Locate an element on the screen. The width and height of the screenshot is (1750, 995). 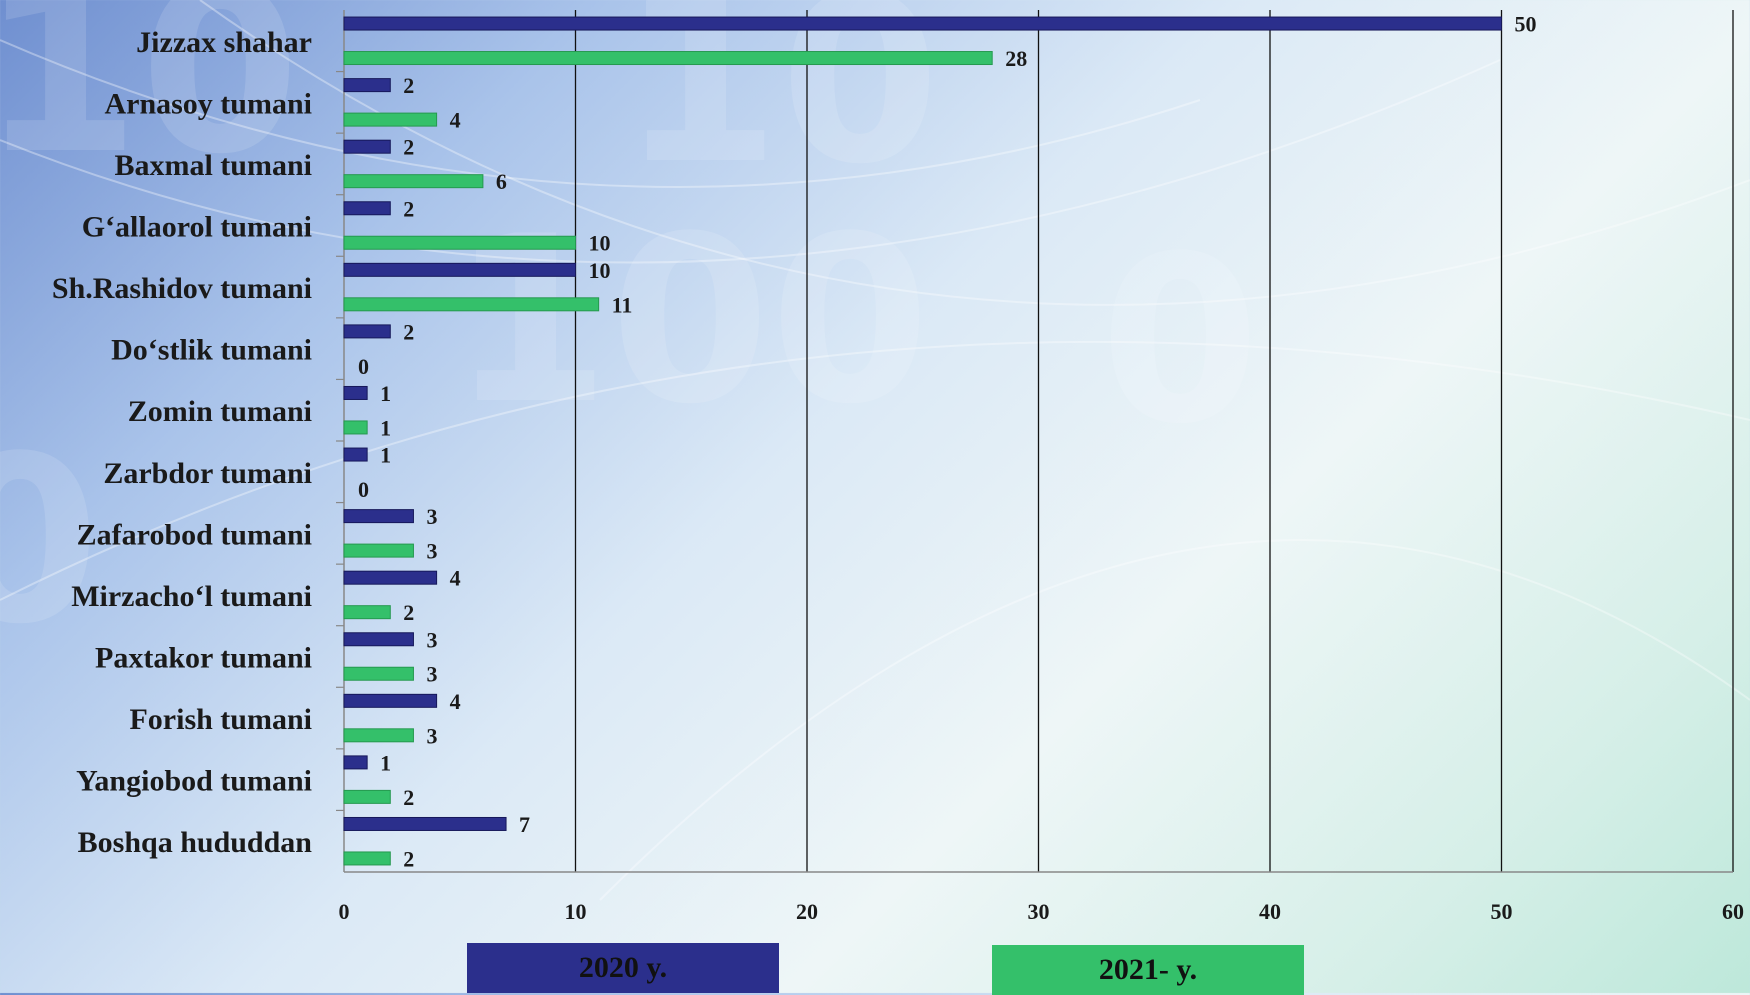
x-tick-label: 20 is located at coordinates (807, 911).